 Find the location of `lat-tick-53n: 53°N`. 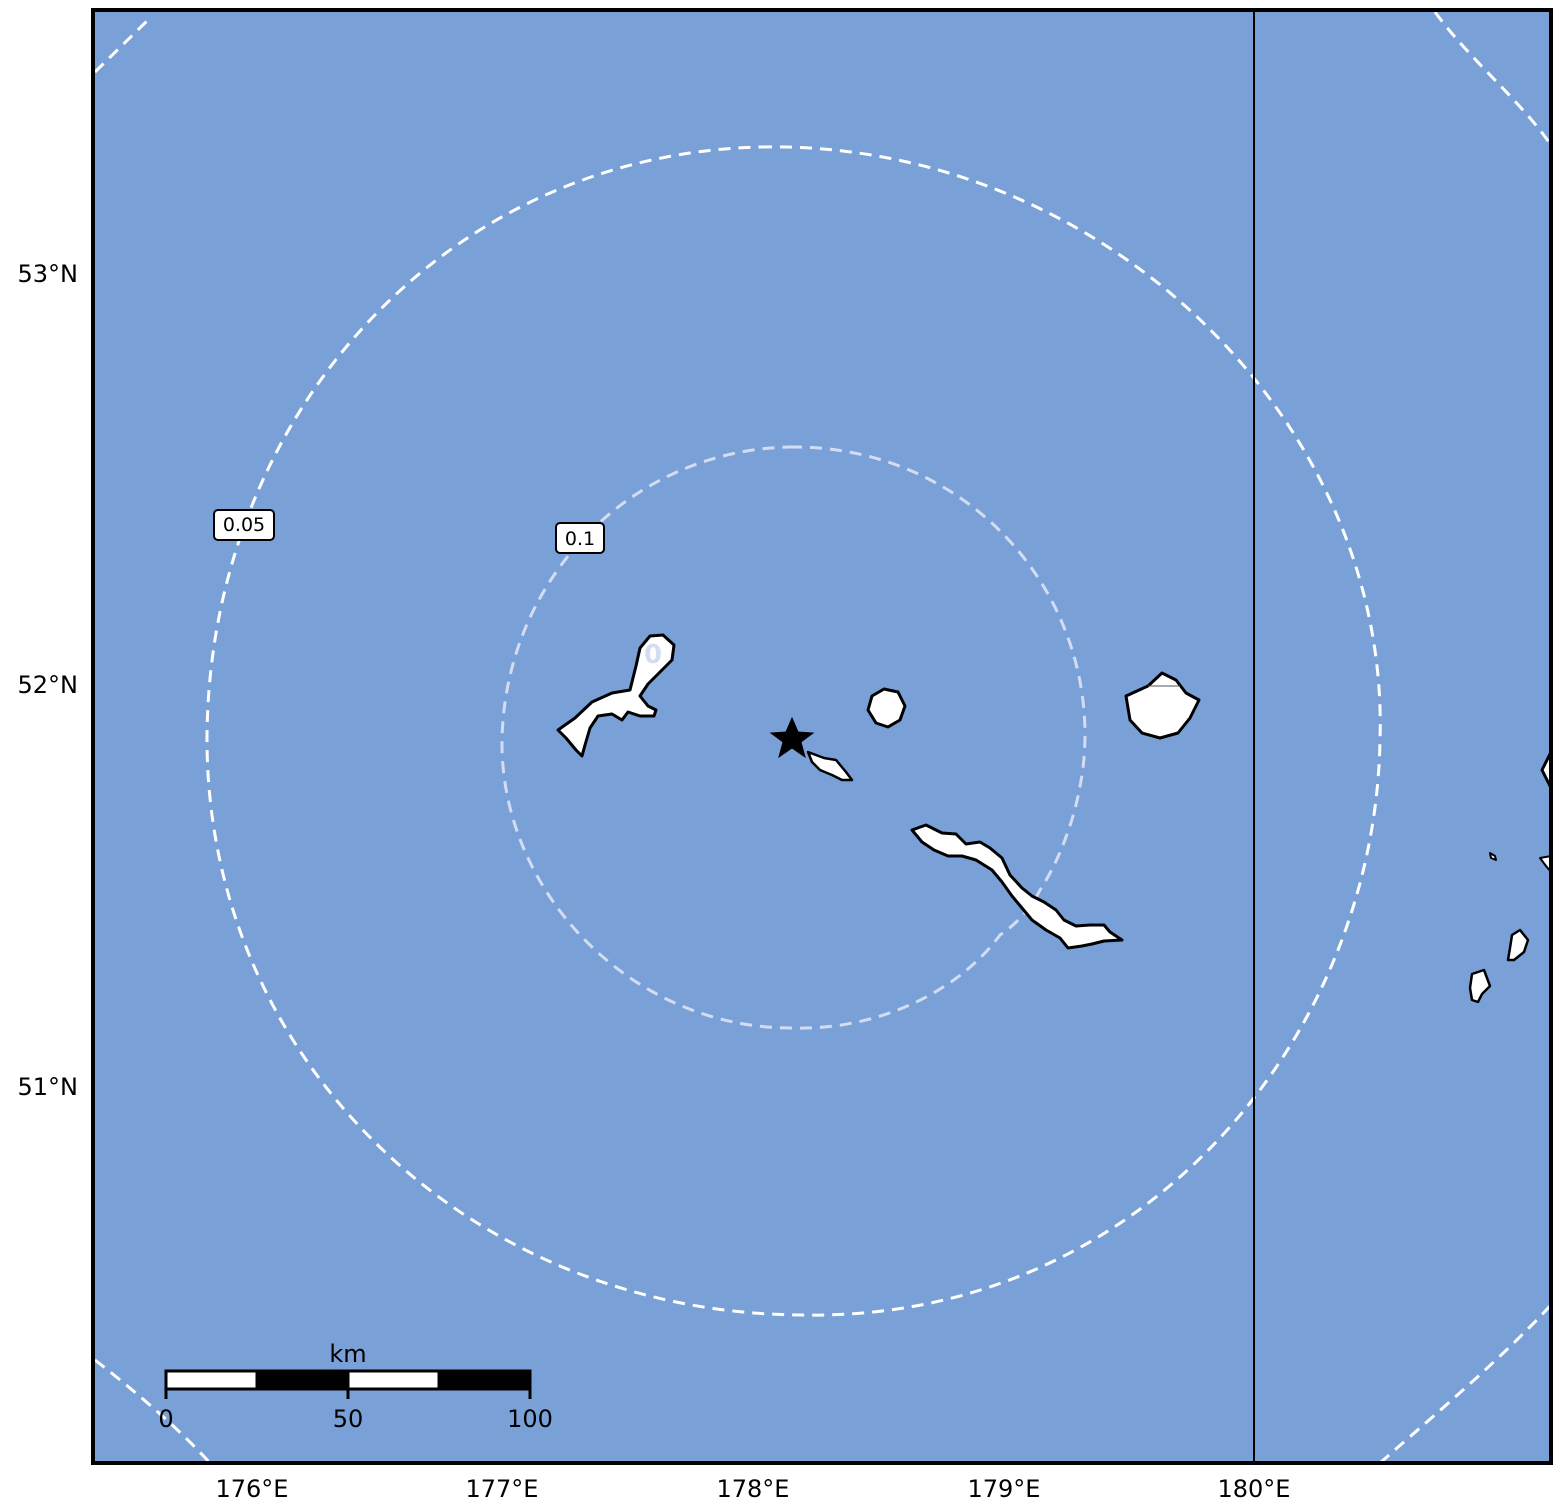

lat-tick-53n: 53°N is located at coordinates (48, 274).